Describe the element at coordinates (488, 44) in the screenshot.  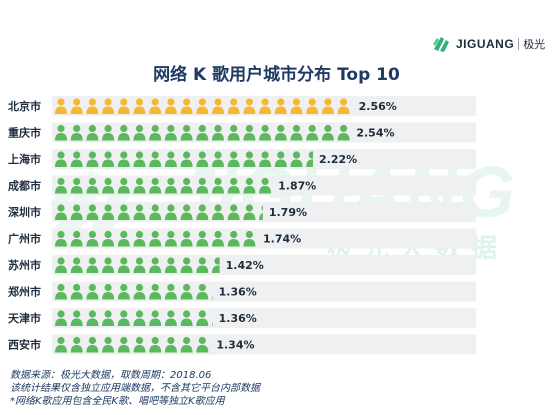
I see `jiguang-logo: JIGUANG 极光` at that location.